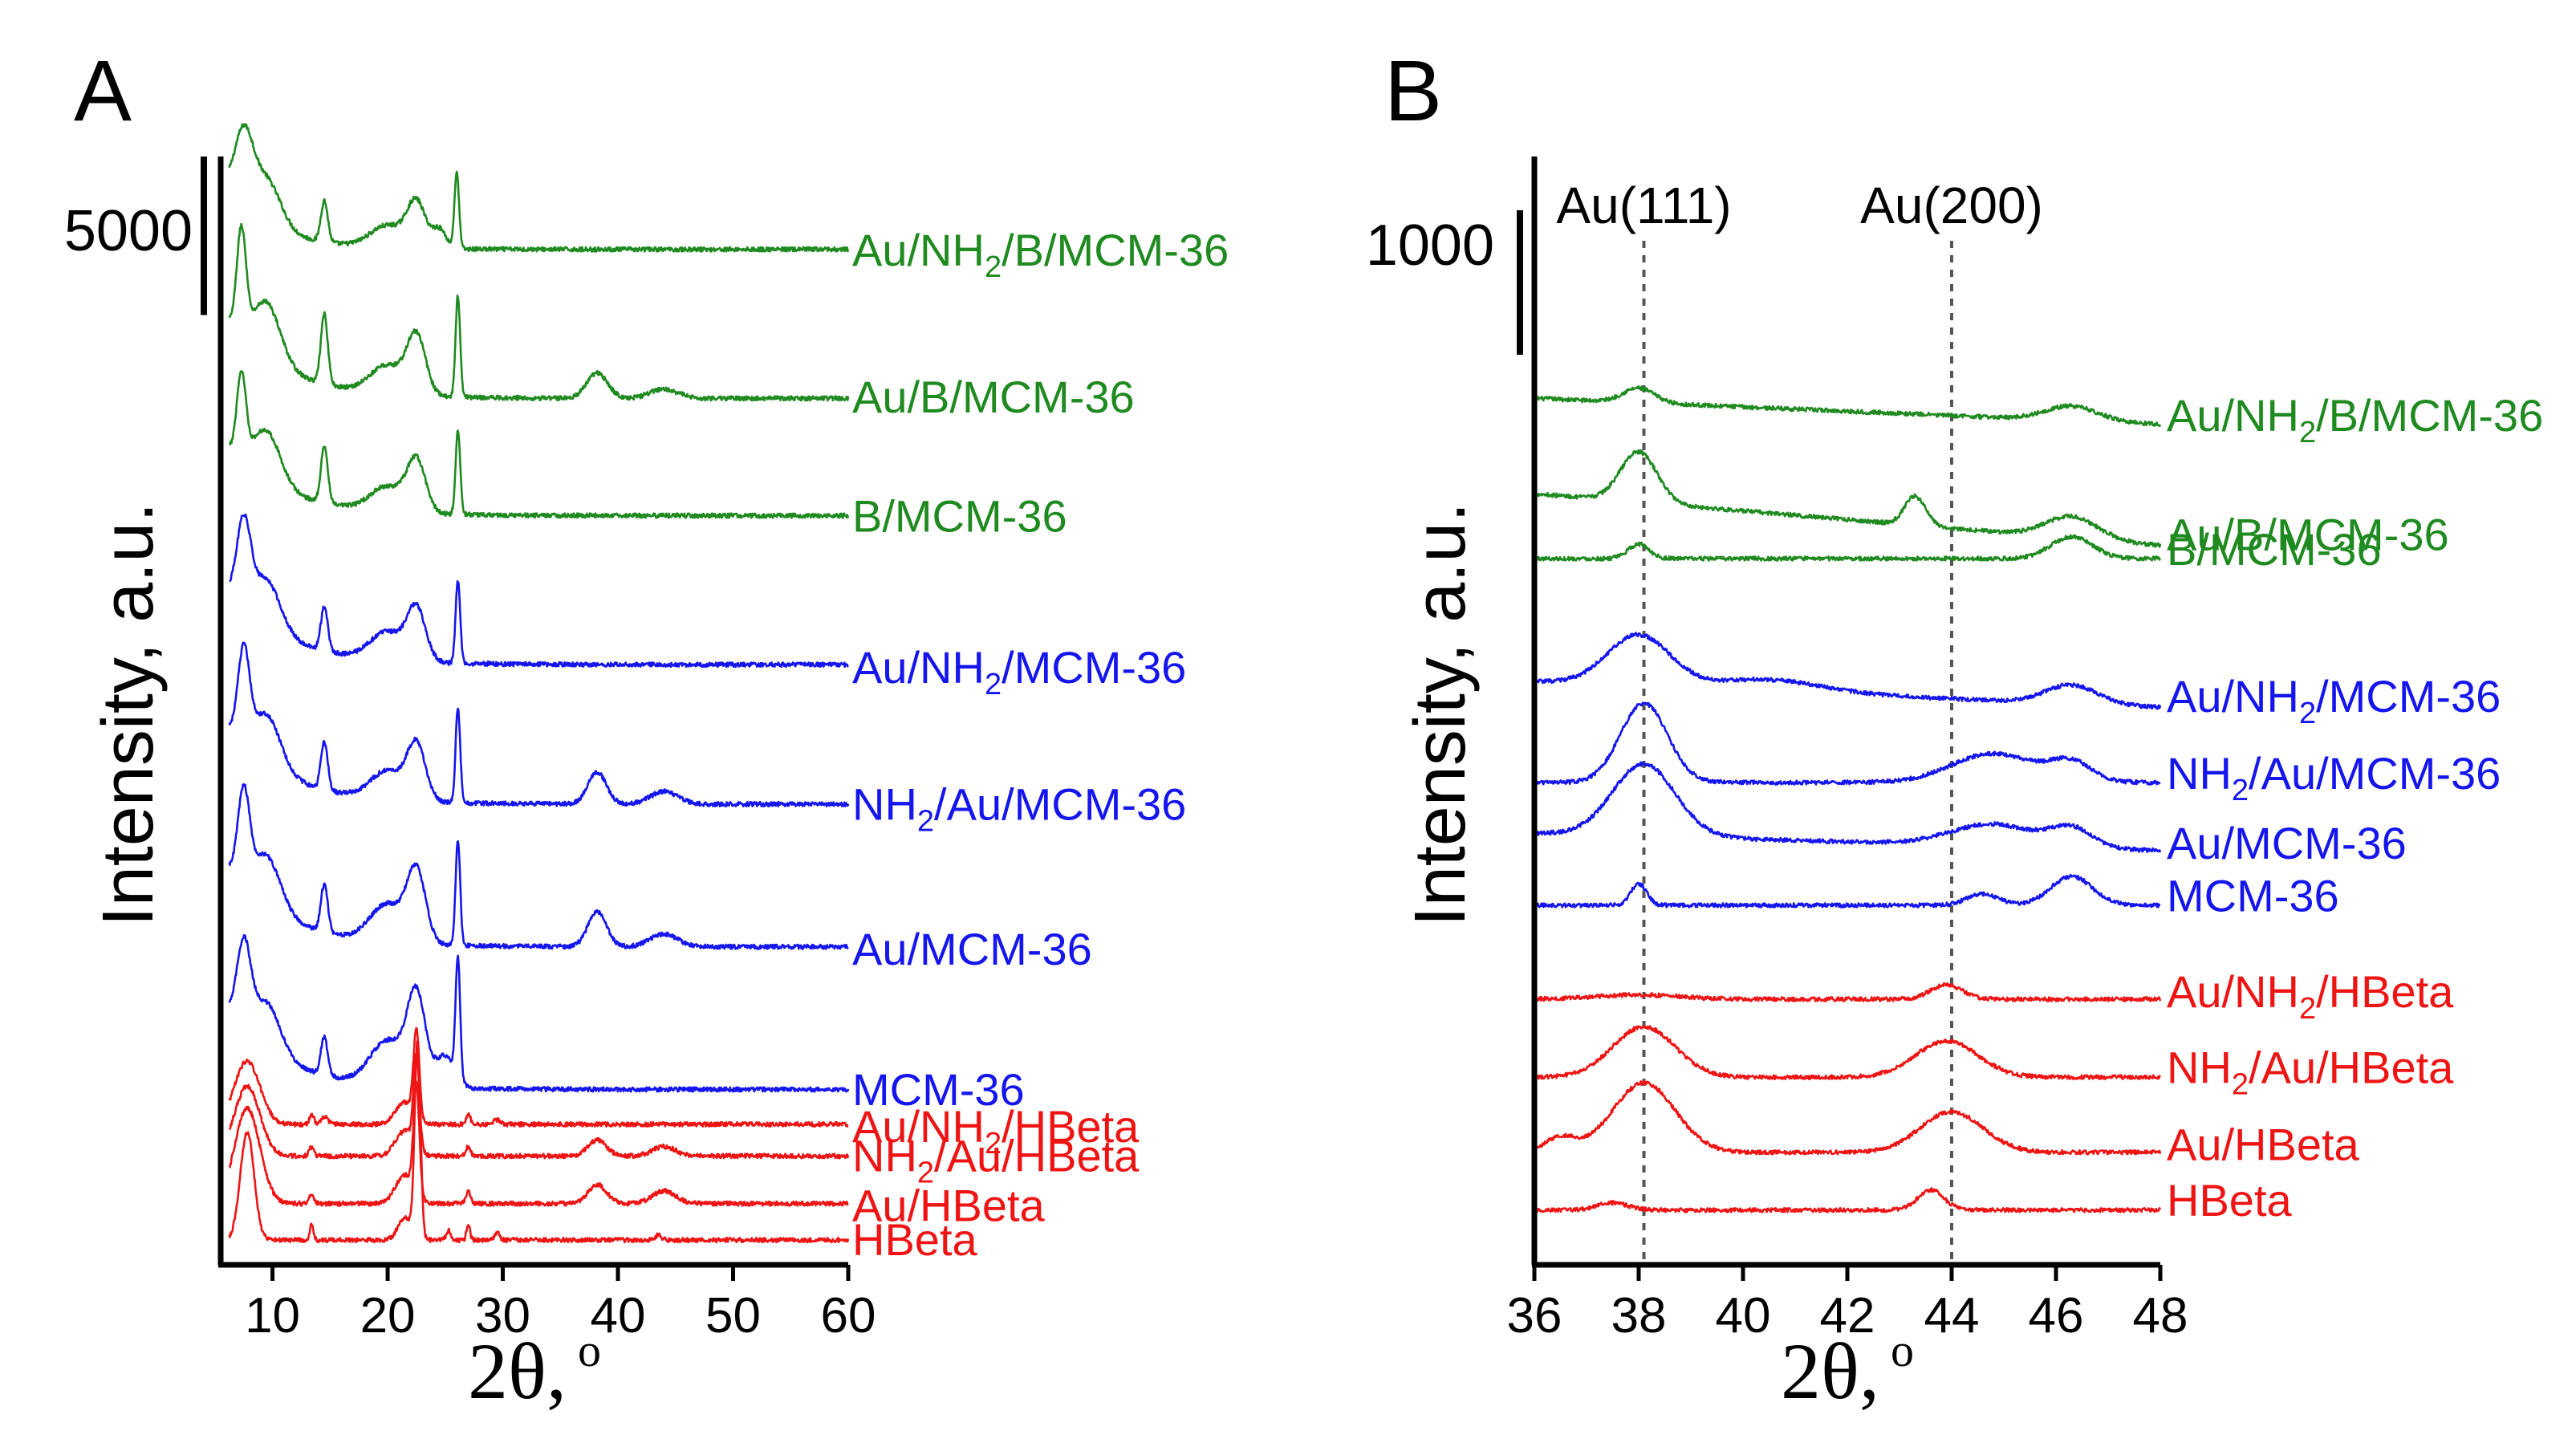 The width and height of the screenshot is (2576, 1443). Describe the element at coordinates (1952, 205) in the screenshot. I see `ref-label-Au(200): Au(200)` at that location.